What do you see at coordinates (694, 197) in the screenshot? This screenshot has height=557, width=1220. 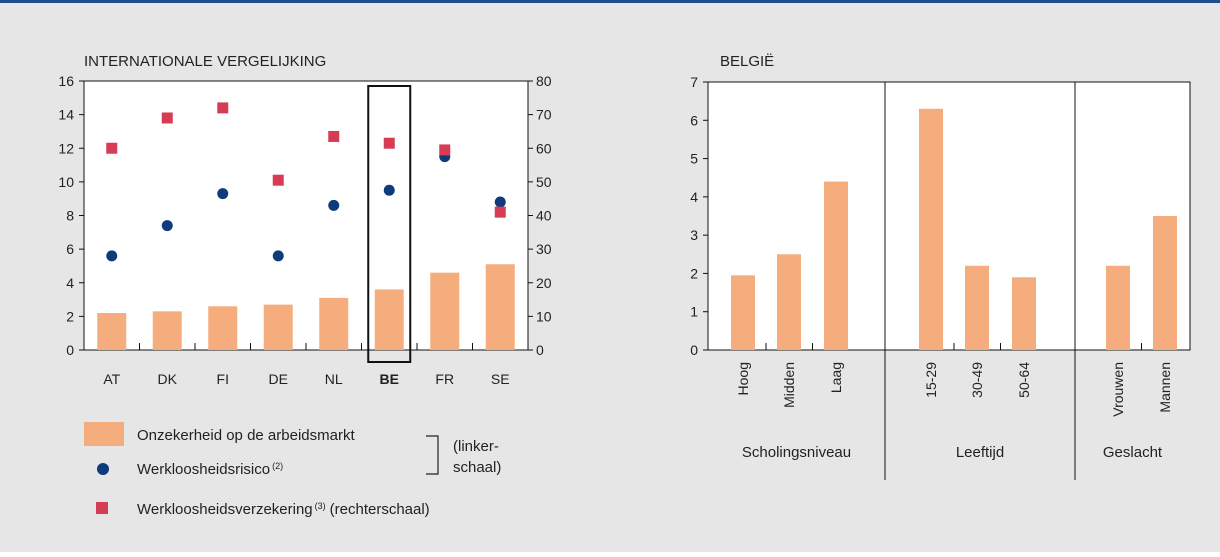 I see `right-chart-y-tick-label: 4` at bounding box center [694, 197].